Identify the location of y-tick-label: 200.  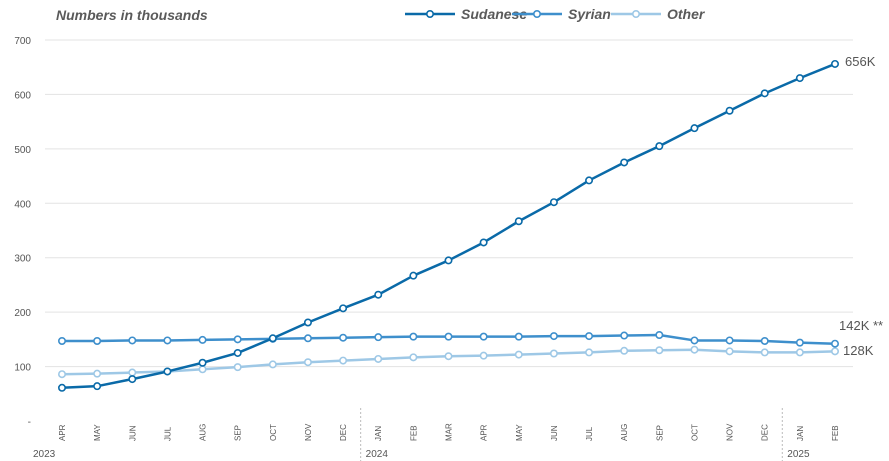
(22, 313).